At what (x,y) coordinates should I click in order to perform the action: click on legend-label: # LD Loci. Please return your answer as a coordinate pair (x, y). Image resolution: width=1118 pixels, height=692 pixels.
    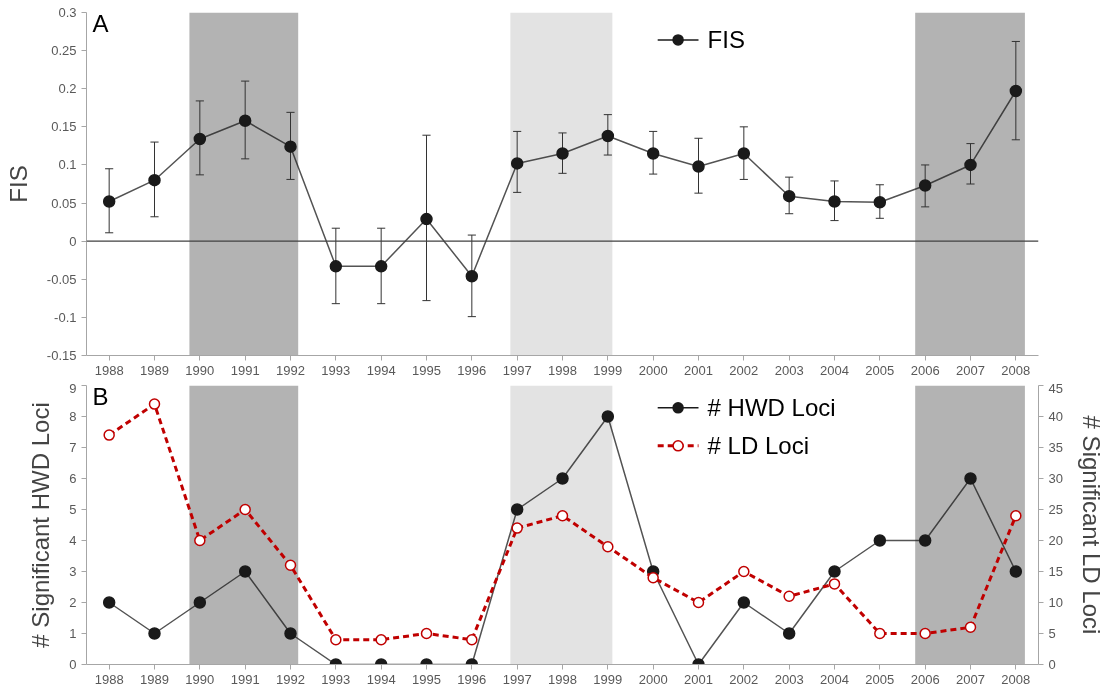
    Looking at the image, I should click on (758, 446).